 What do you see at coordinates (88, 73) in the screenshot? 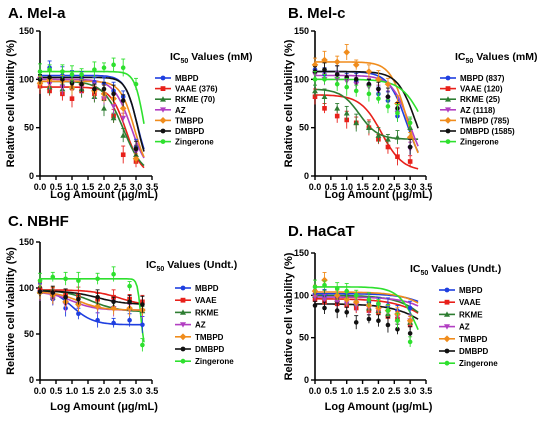
I see `series-zingerone` at bounding box center [88, 73].